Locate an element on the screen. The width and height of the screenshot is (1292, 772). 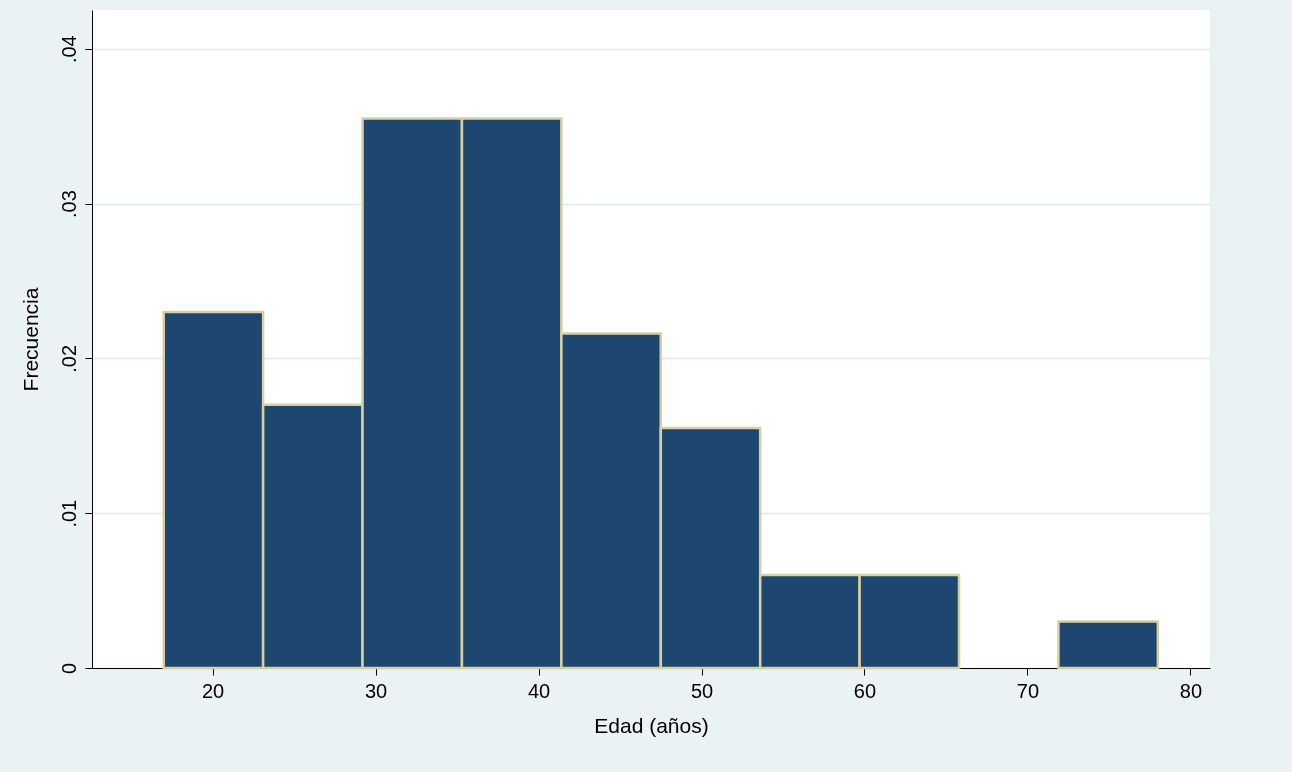
x-tick-label: 70 is located at coordinates (1028, 690).